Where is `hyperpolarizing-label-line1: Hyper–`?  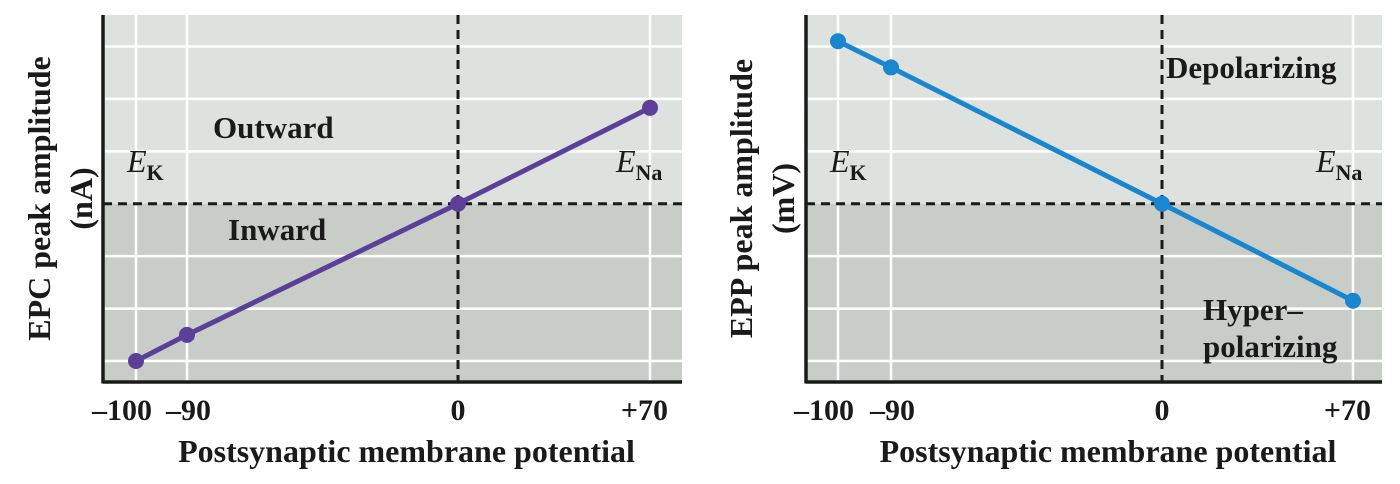 hyperpolarizing-label-line1: Hyper– is located at coordinates (1253, 309).